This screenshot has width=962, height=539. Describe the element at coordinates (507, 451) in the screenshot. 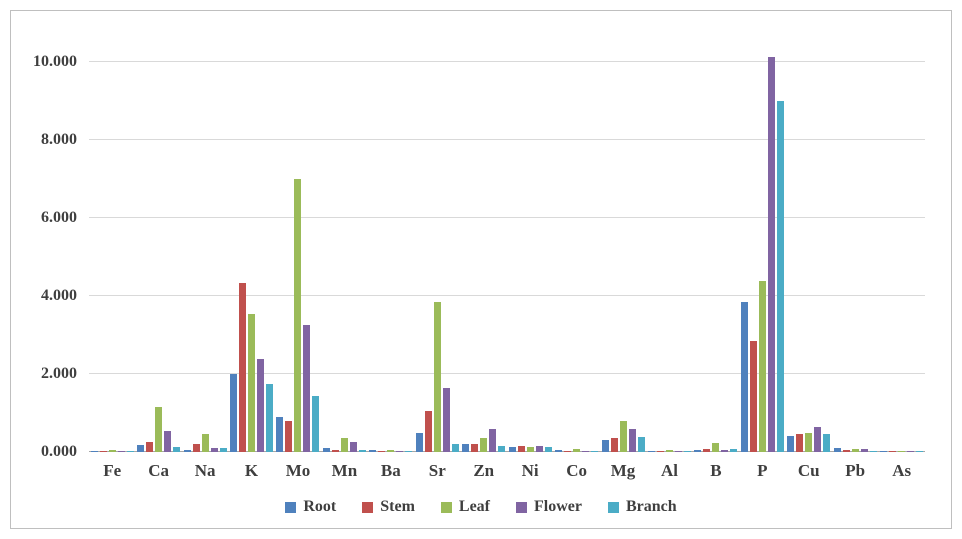

I see `x-axis-line` at that location.